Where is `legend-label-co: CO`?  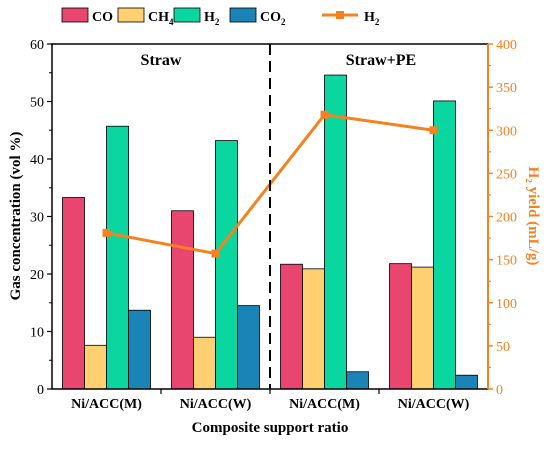 legend-label-co: CO is located at coordinates (102, 17).